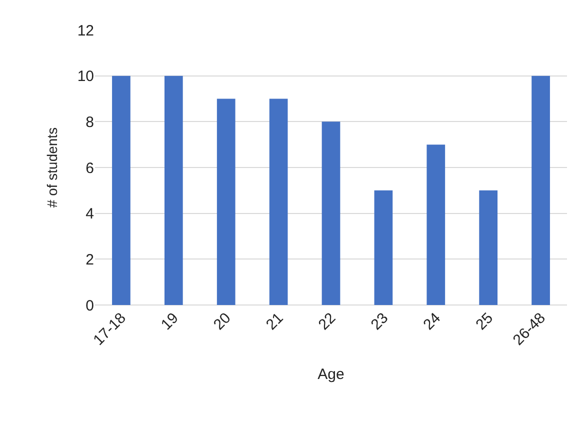  I want to click on x-tick-label: 20, so click(222, 322).